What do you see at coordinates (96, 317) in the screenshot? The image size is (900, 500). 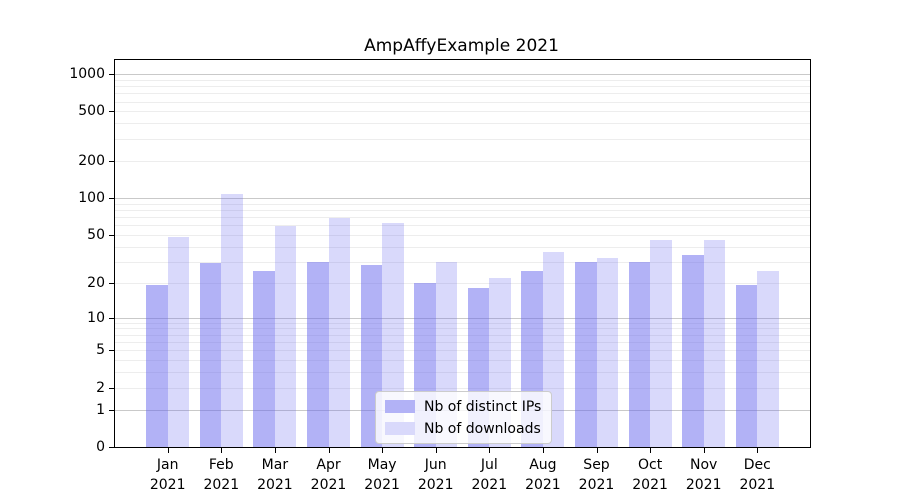 I see `y-tick-label: 10` at bounding box center [96, 317].